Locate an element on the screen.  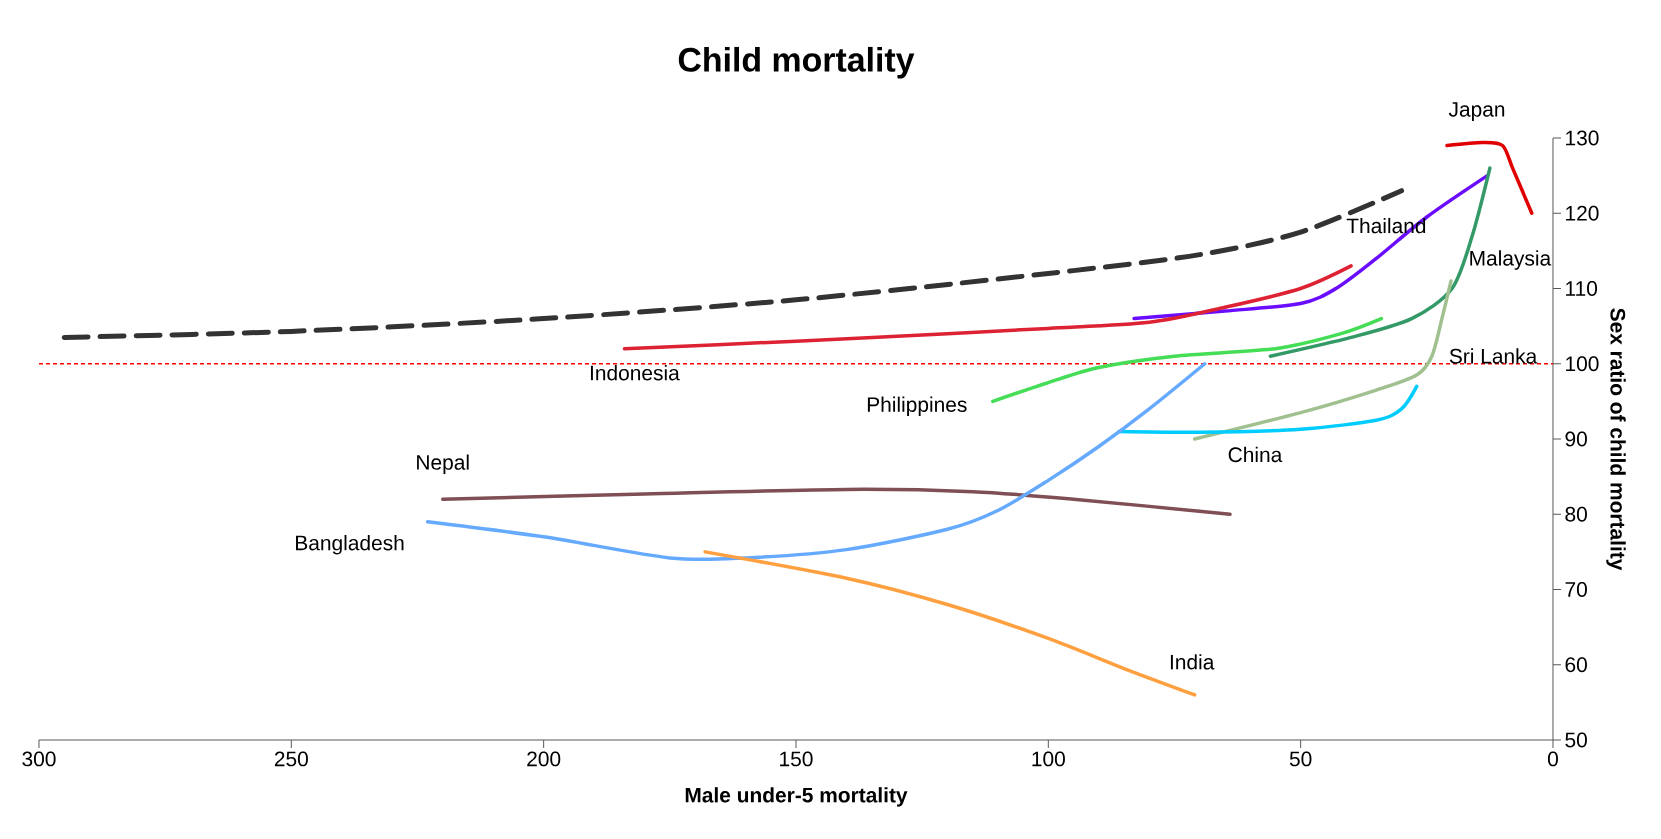
y-tick-label: 130 is located at coordinates (1582, 138).